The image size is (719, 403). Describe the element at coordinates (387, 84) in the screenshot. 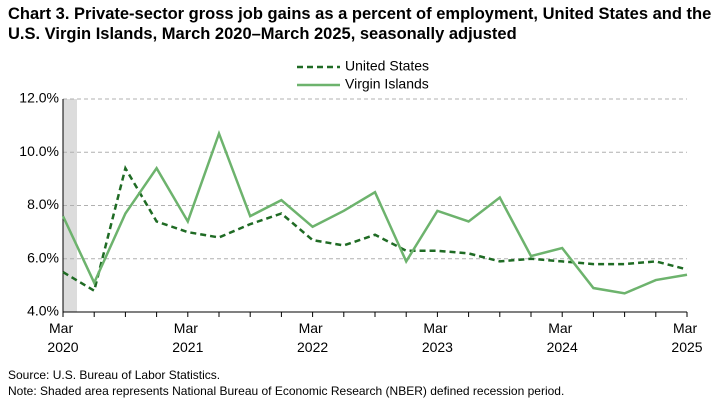

I see `legend-label: Virgin Islands` at that location.